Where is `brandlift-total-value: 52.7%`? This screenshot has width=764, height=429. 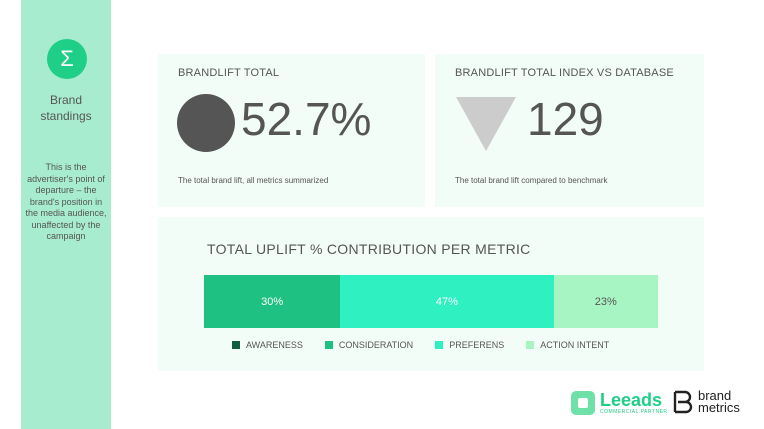 brandlift-total-value: 52.7% is located at coordinates (306, 119).